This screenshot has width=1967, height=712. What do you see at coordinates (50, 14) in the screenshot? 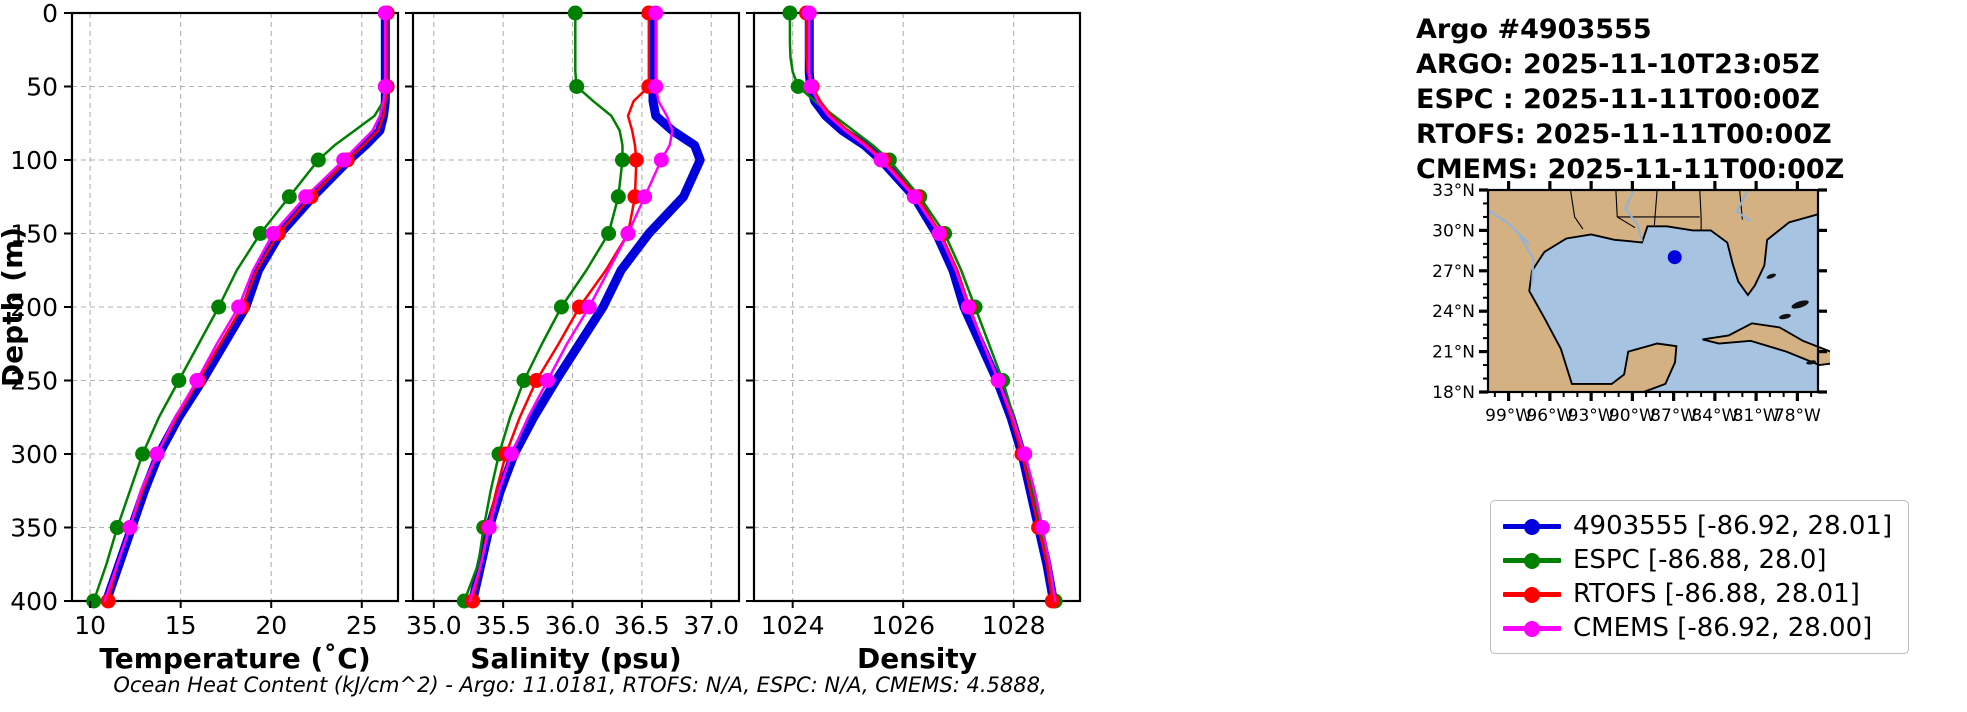
I see `y-tick-label: 0` at bounding box center [50, 14].